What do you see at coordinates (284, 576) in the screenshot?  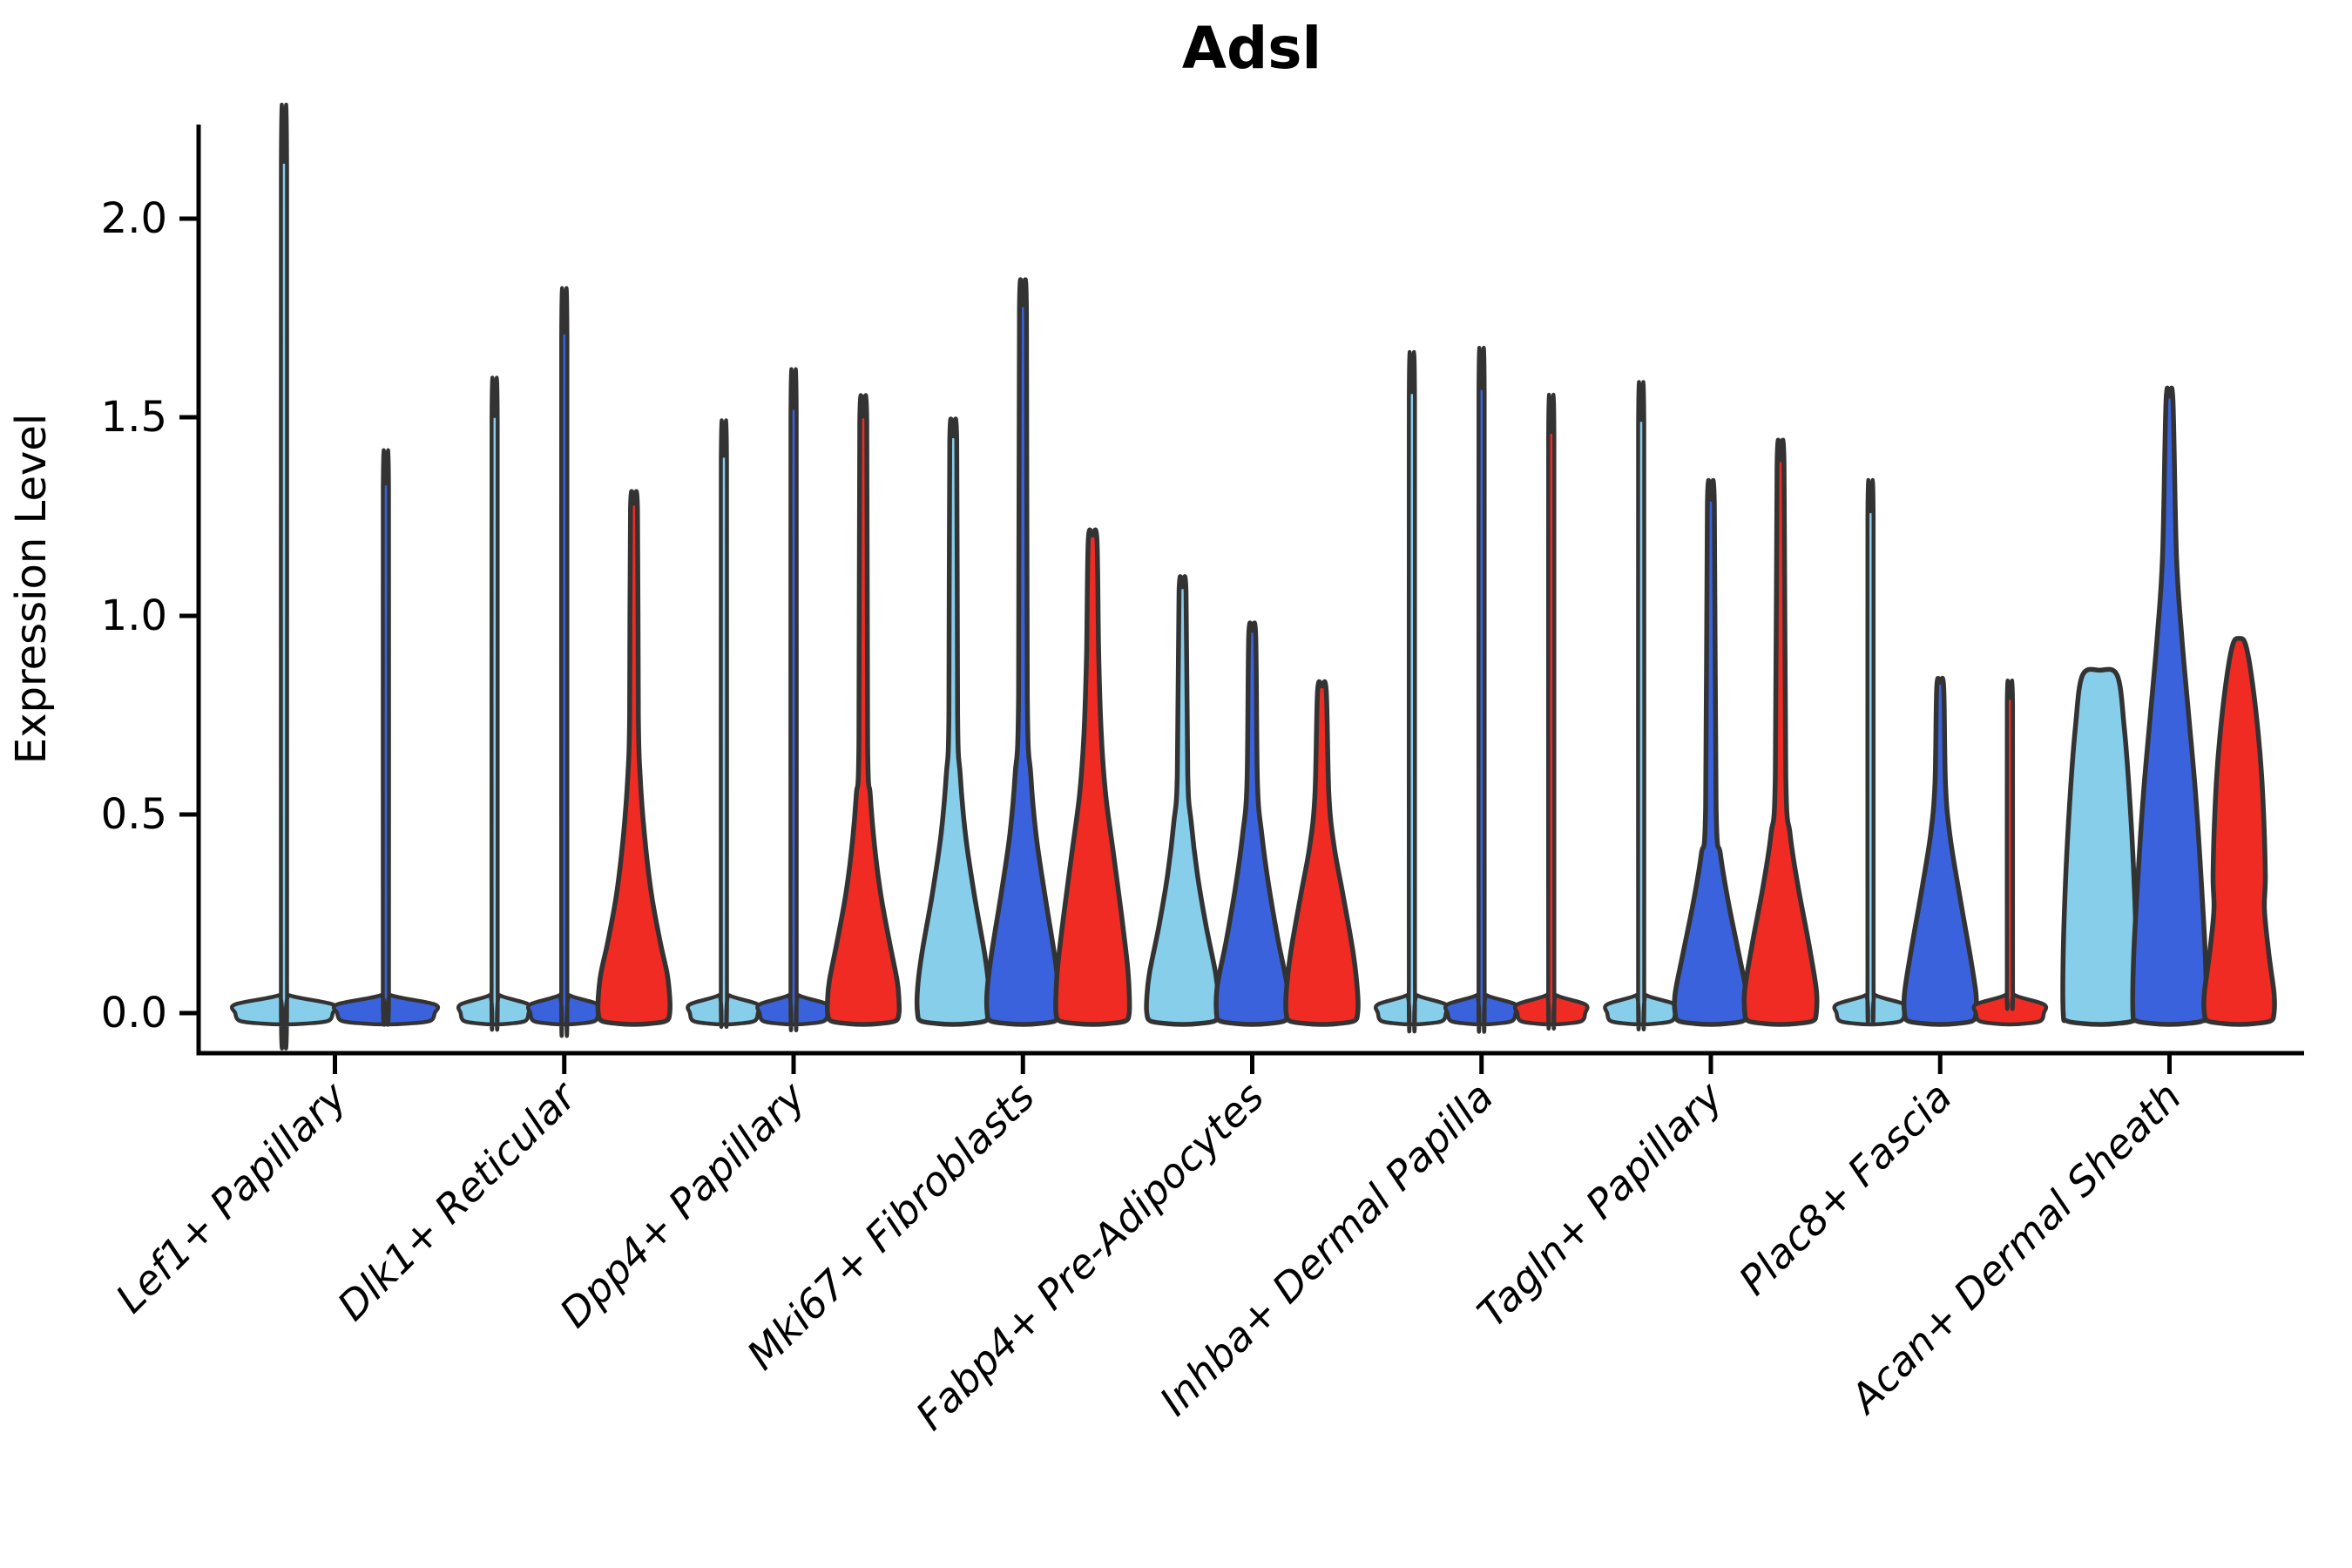 I see `violin-sky-lef1-papillary` at bounding box center [284, 576].